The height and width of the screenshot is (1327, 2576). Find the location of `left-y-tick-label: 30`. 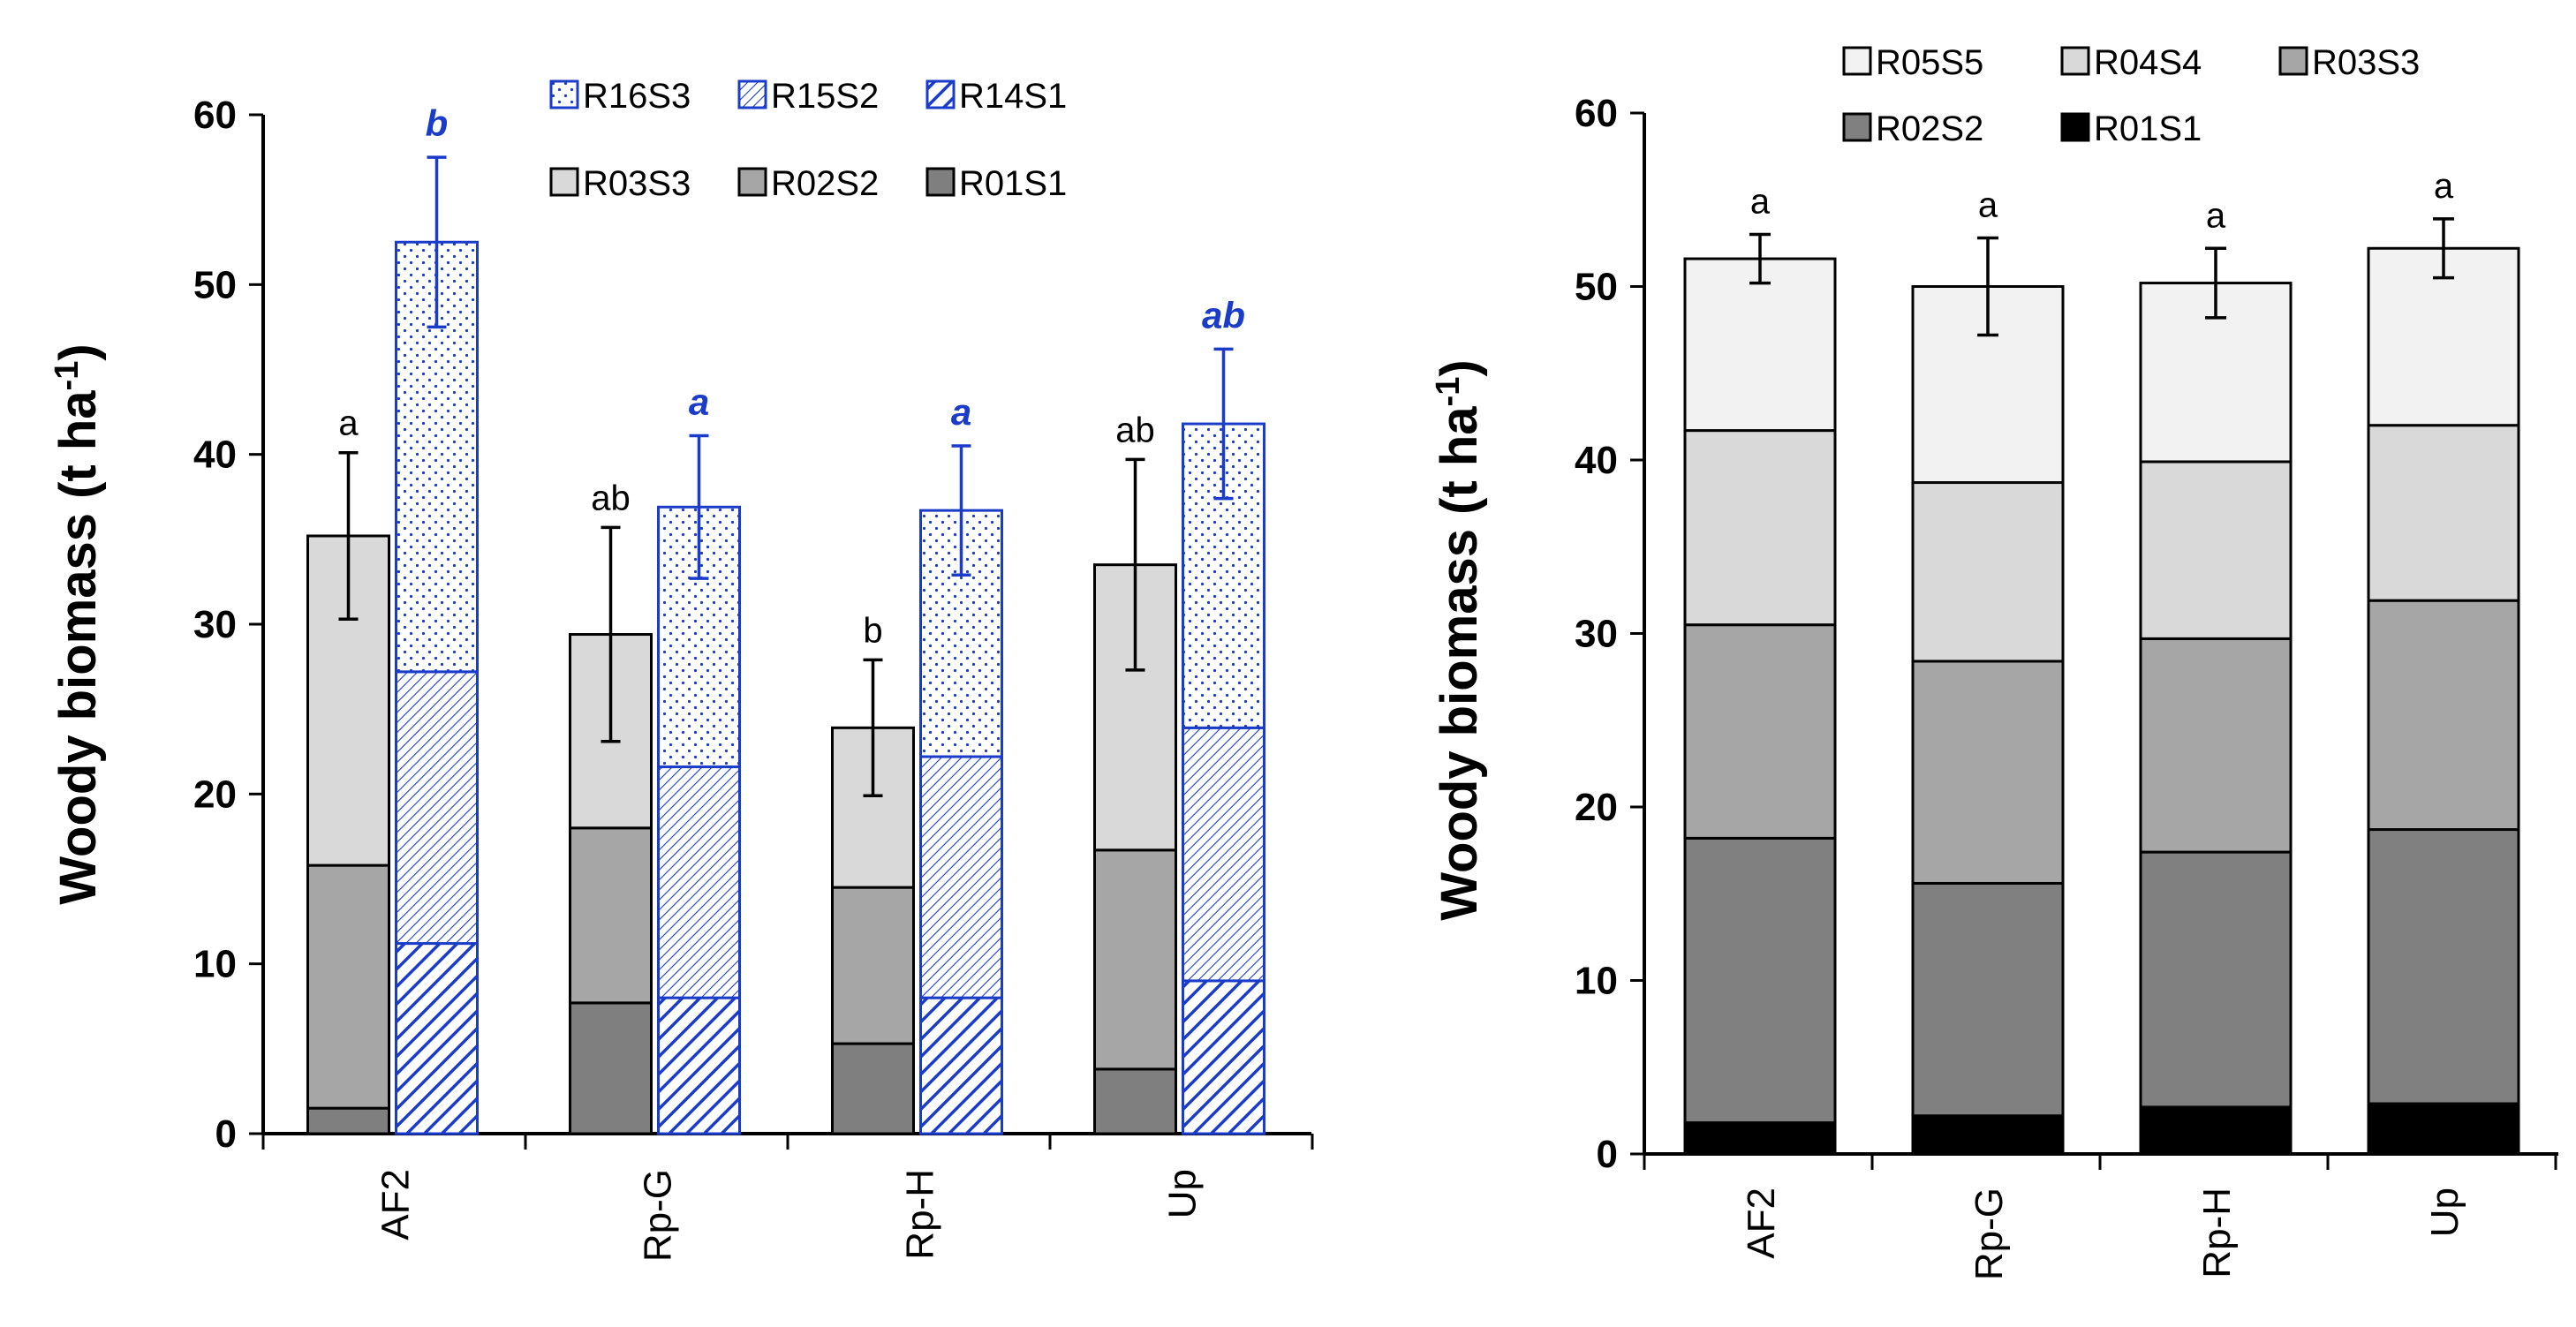

left-y-tick-label: 30 is located at coordinates (215, 624).